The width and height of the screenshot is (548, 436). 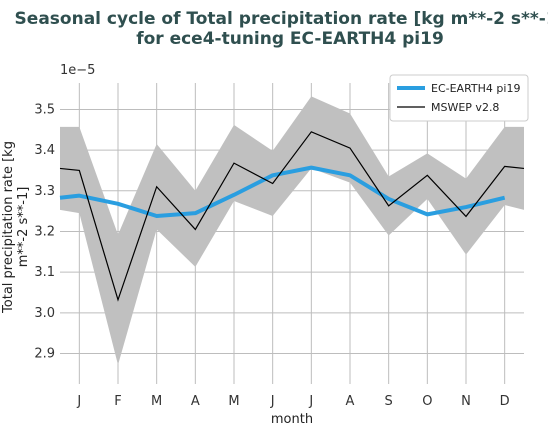 What do you see at coordinates (44, 191) in the screenshot?
I see `y-tick-label-4: 3.3` at bounding box center [44, 191].